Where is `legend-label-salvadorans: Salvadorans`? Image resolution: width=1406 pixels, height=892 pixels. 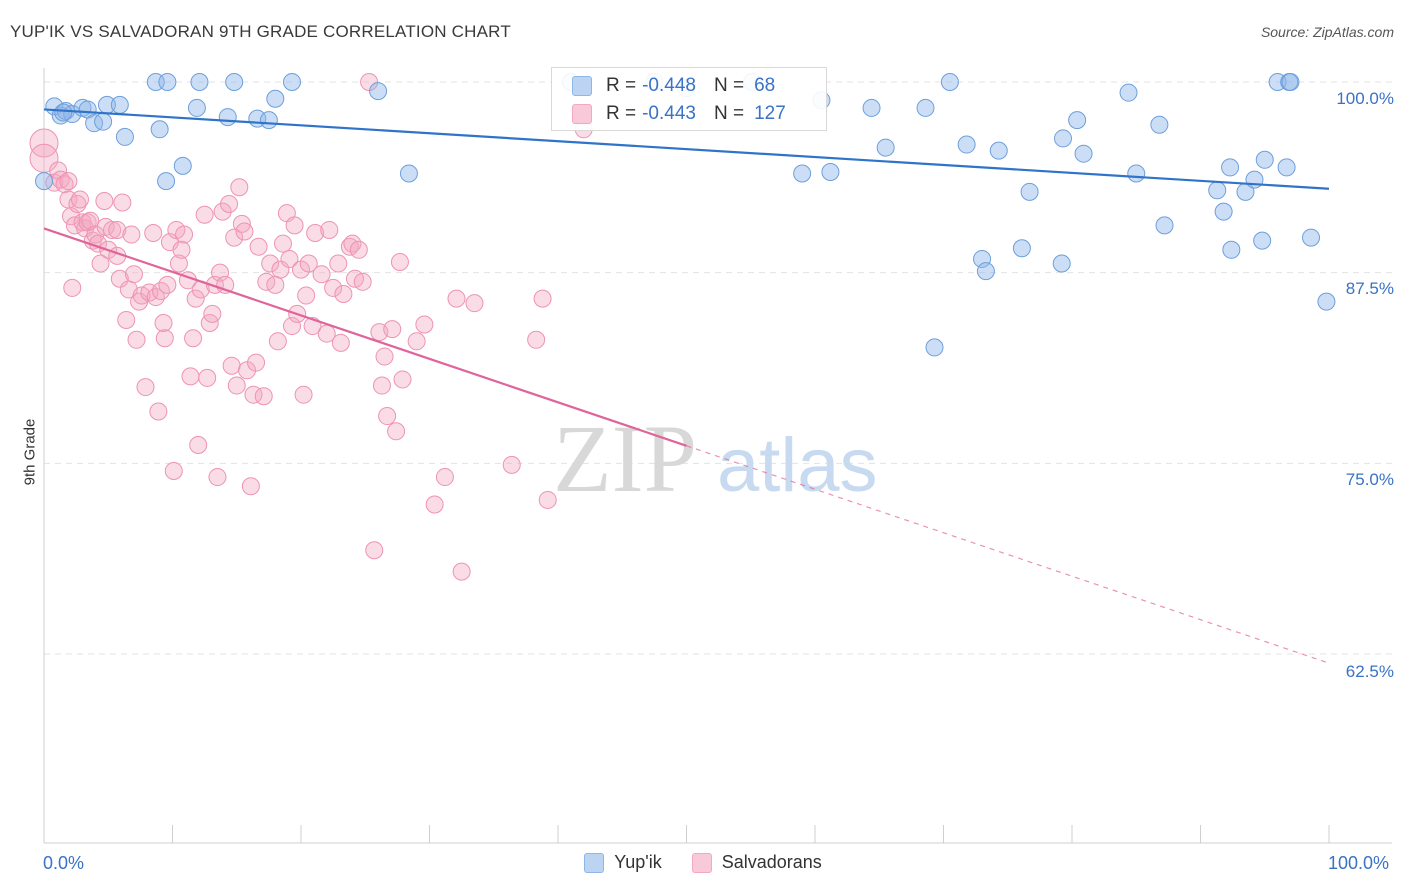
legend-label-salvadorans: Salvadorans is located at coordinates (771, 862).